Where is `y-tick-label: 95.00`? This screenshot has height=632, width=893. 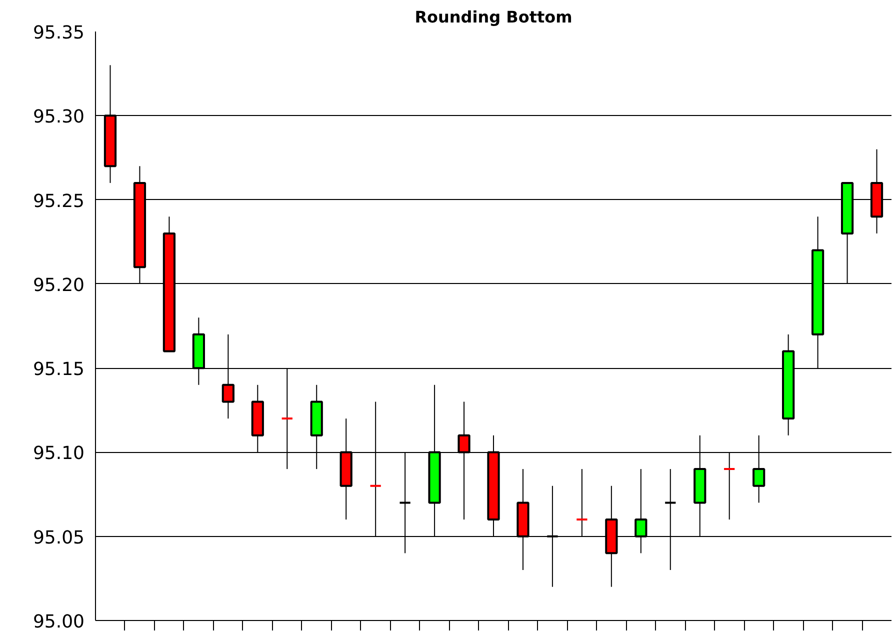
y-tick-label: 95.00 is located at coordinates (58, 622).